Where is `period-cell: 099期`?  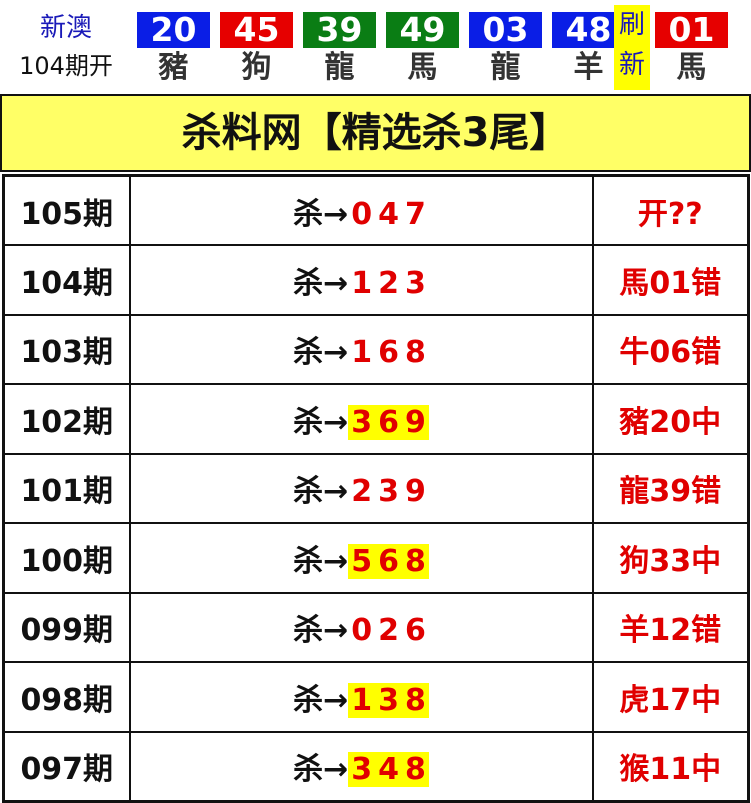
period-cell: 099期 is located at coordinates (66, 627).